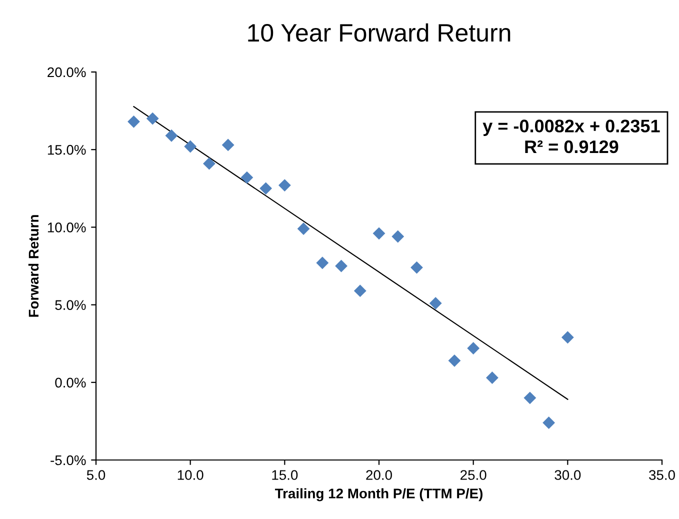 Image resolution: width=679 pixels, height=519 pixels. Describe the element at coordinates (33, 266) in the screenshot. I see `y-axis-title: Forward Return` at that location.